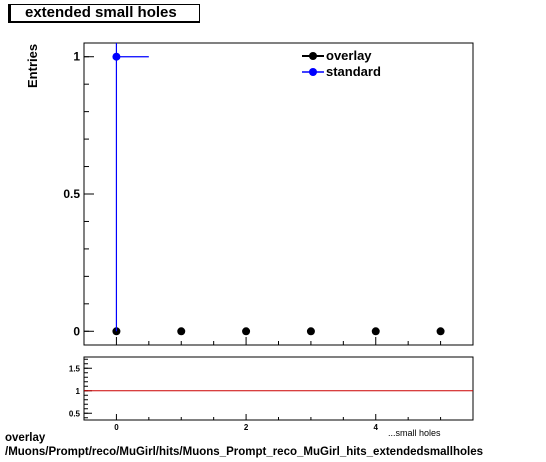  What do you see at coordinates (75, 413) in the screenshot?
I see `ratio-y-tick-label: 0.5` at bounding box center [75, 413].